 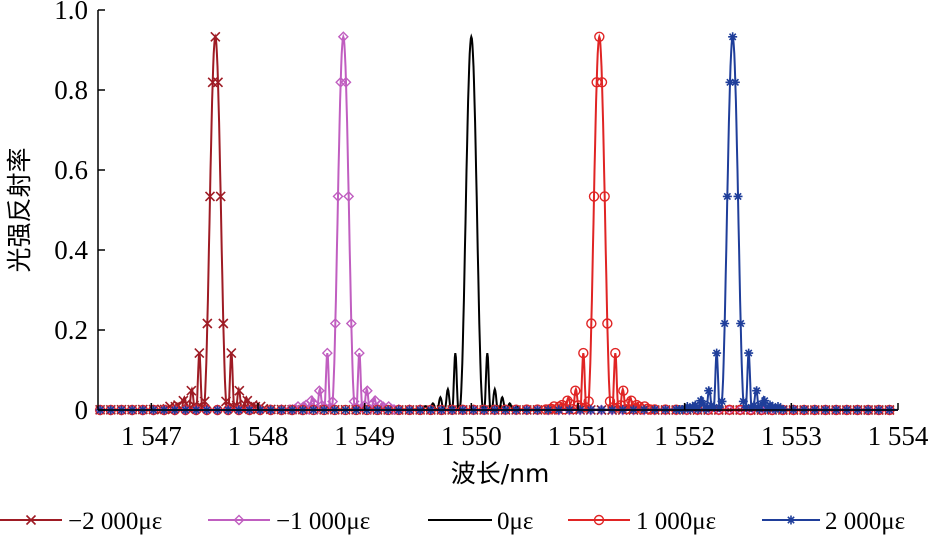 I want to click on x-tick-label: 1 552, so click(x=684, y=436).